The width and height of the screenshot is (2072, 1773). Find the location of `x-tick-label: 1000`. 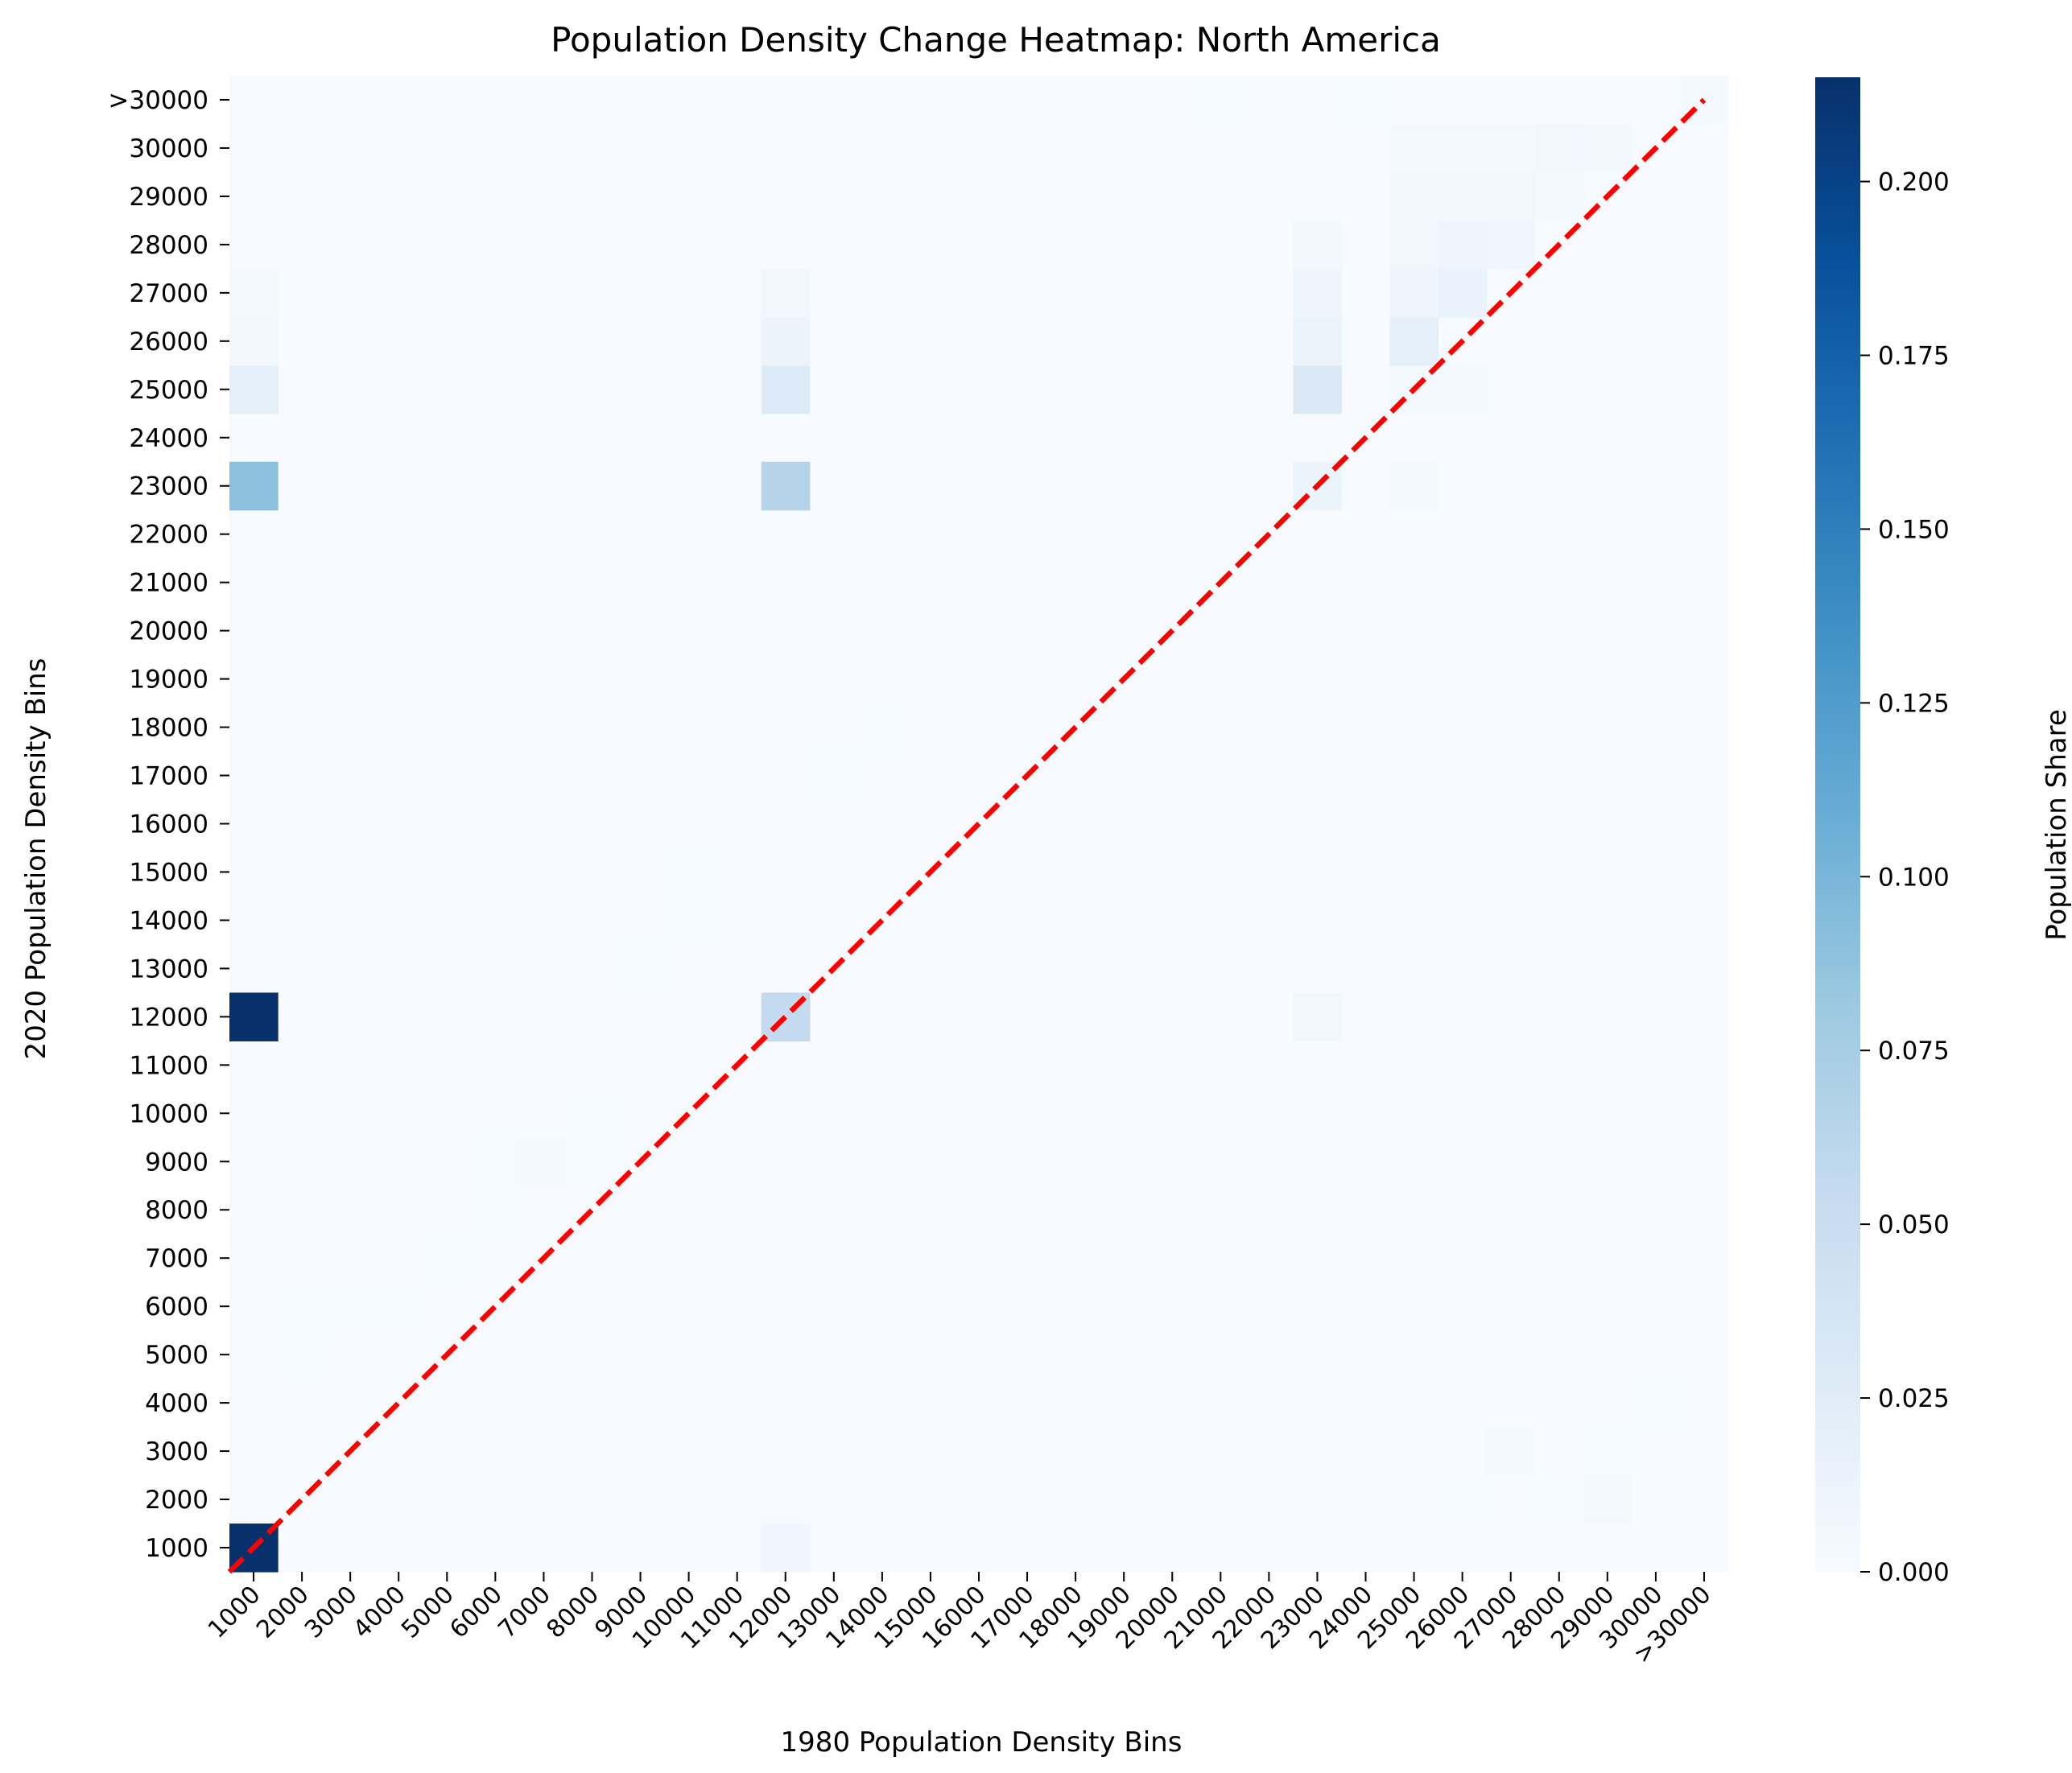

x-tick-label: 1000 is located at coordinates (234, 1612).